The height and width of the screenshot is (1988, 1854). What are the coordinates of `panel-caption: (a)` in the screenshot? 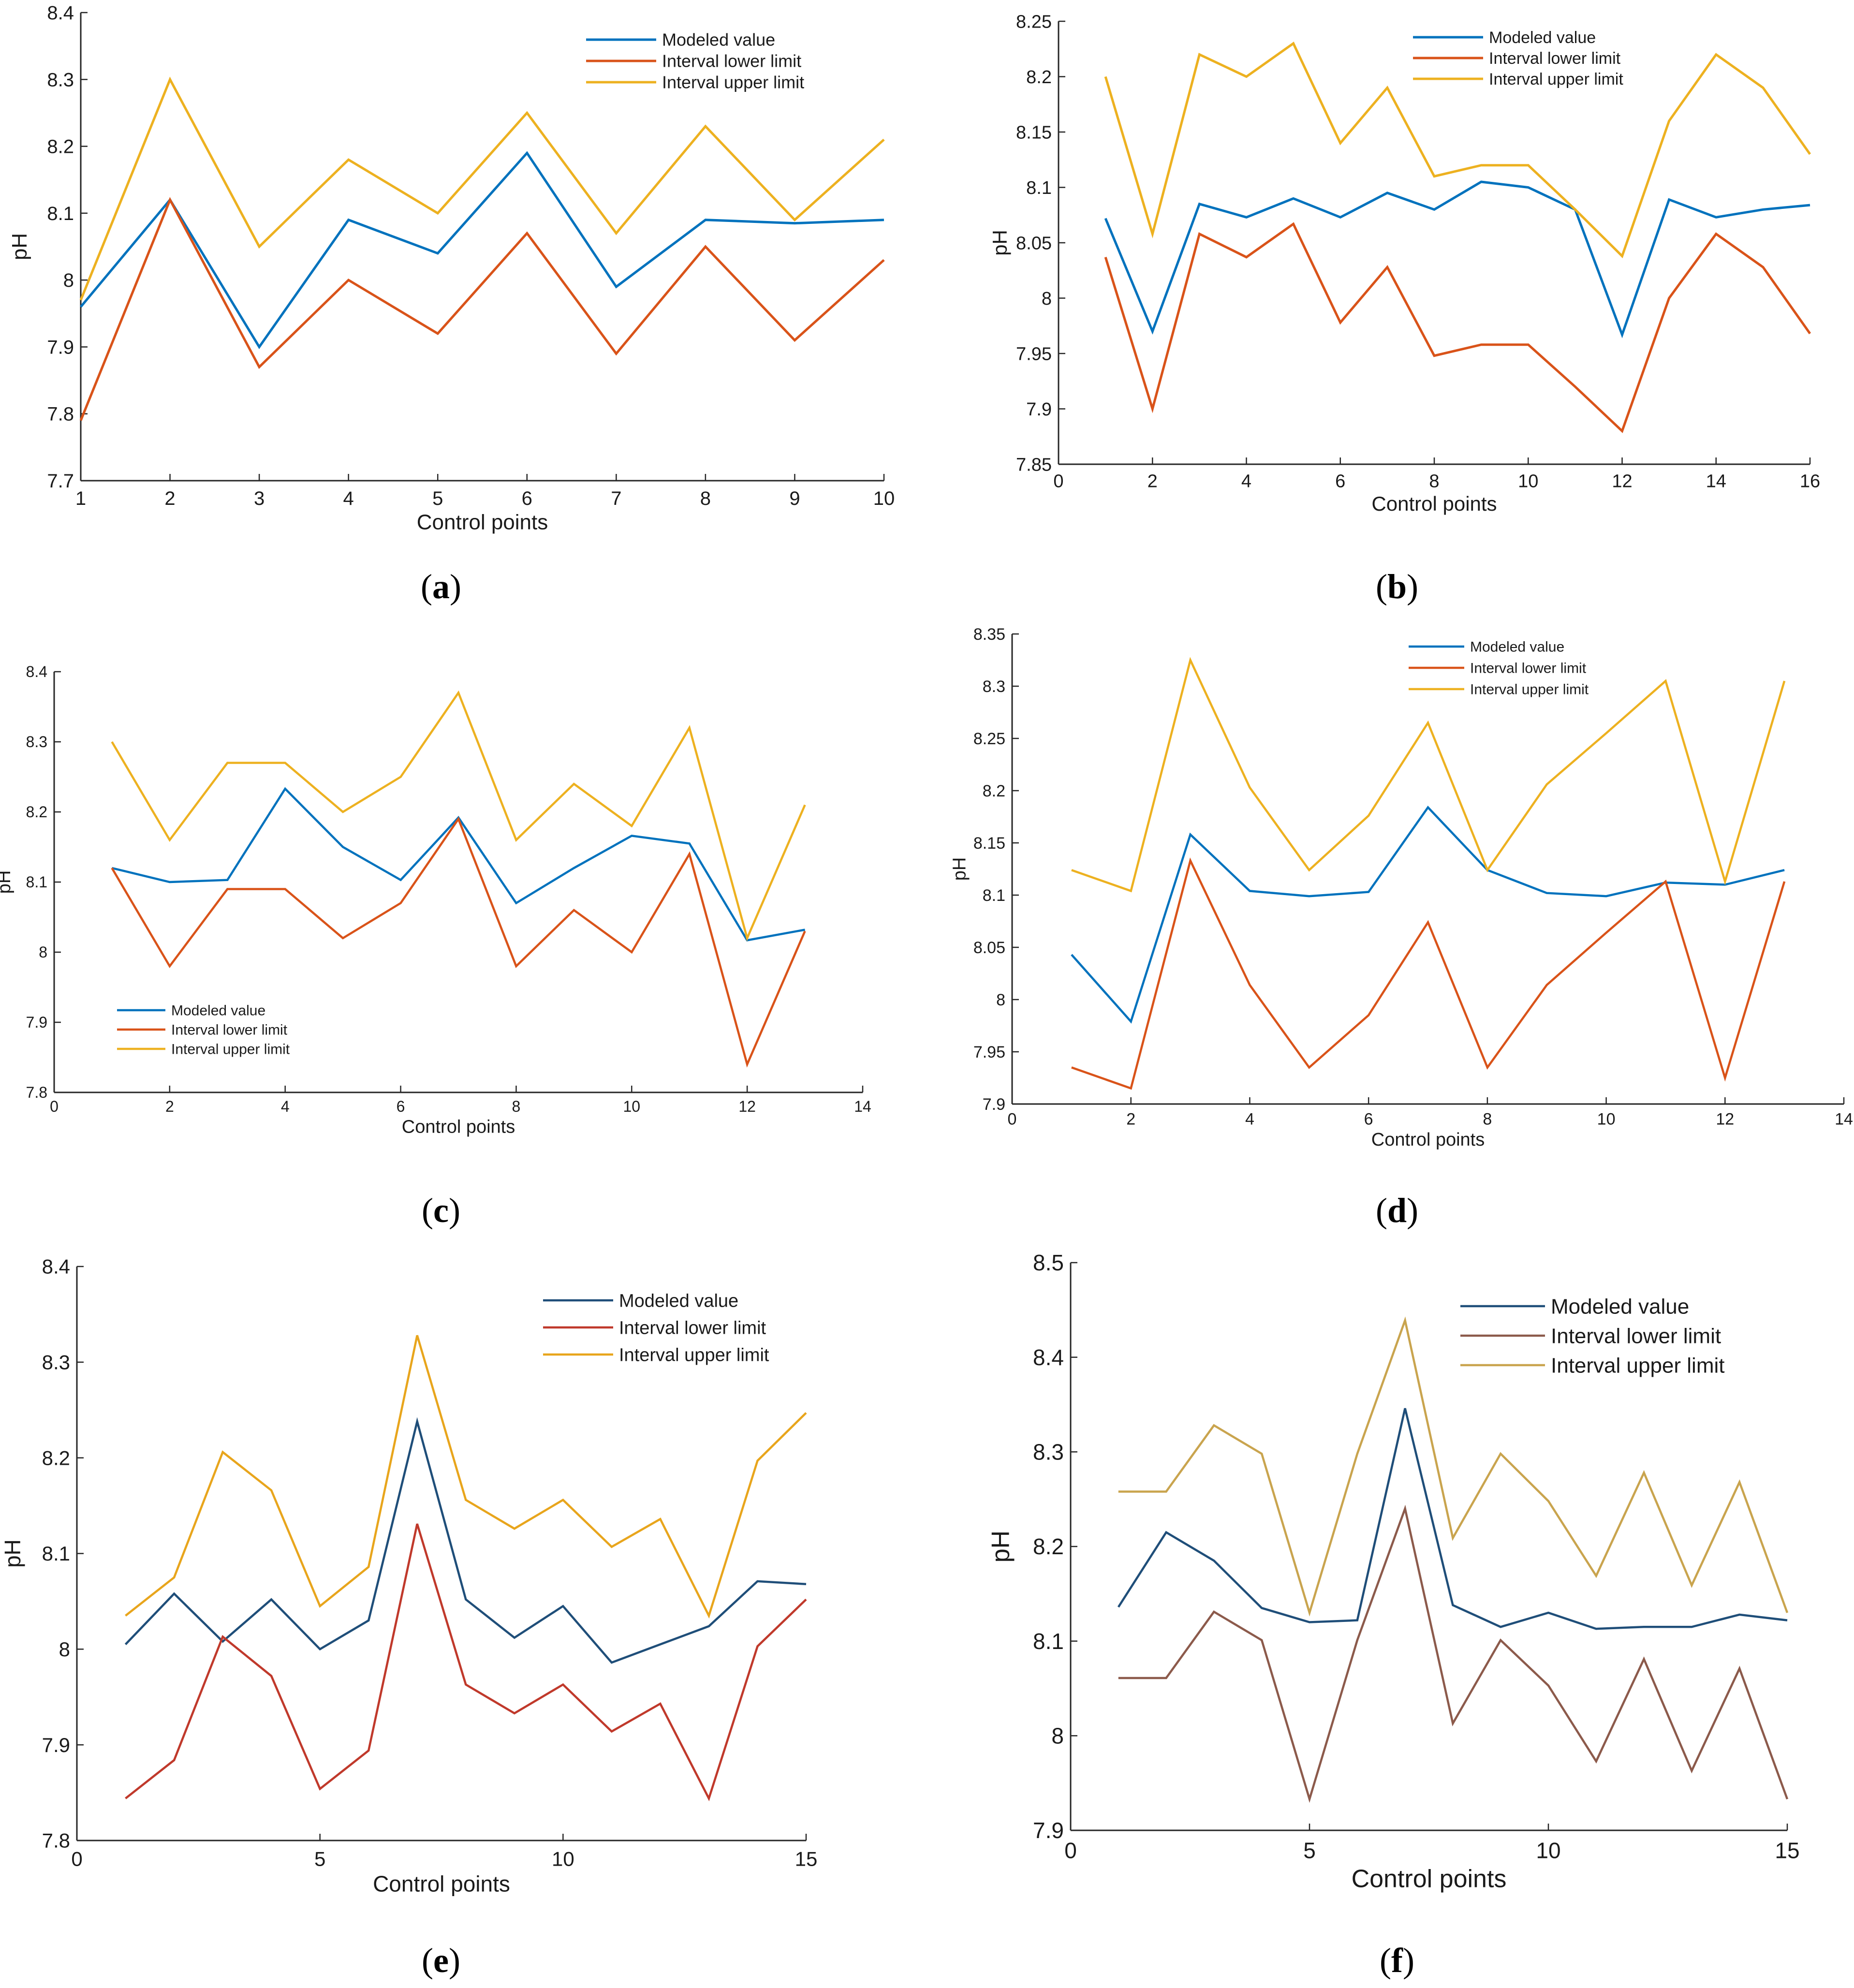 It's located at (441, 586).